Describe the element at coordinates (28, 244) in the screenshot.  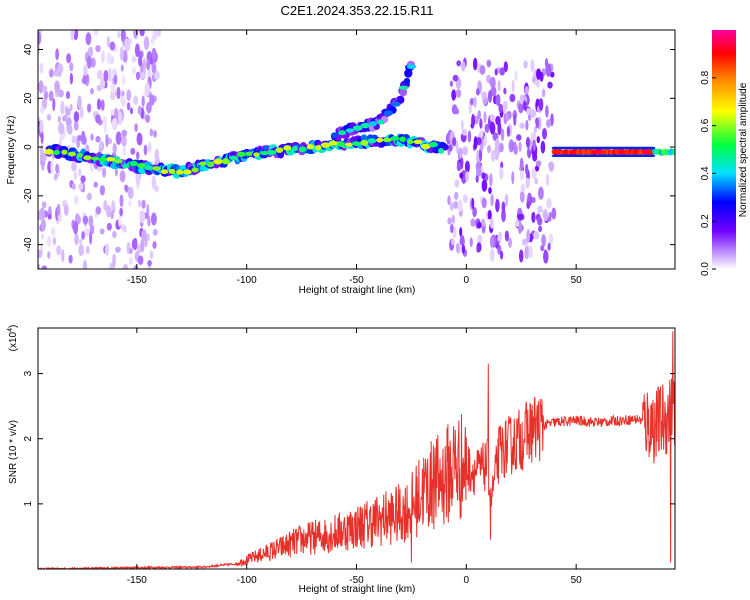
I see `y-tick-label: -40` at that location.